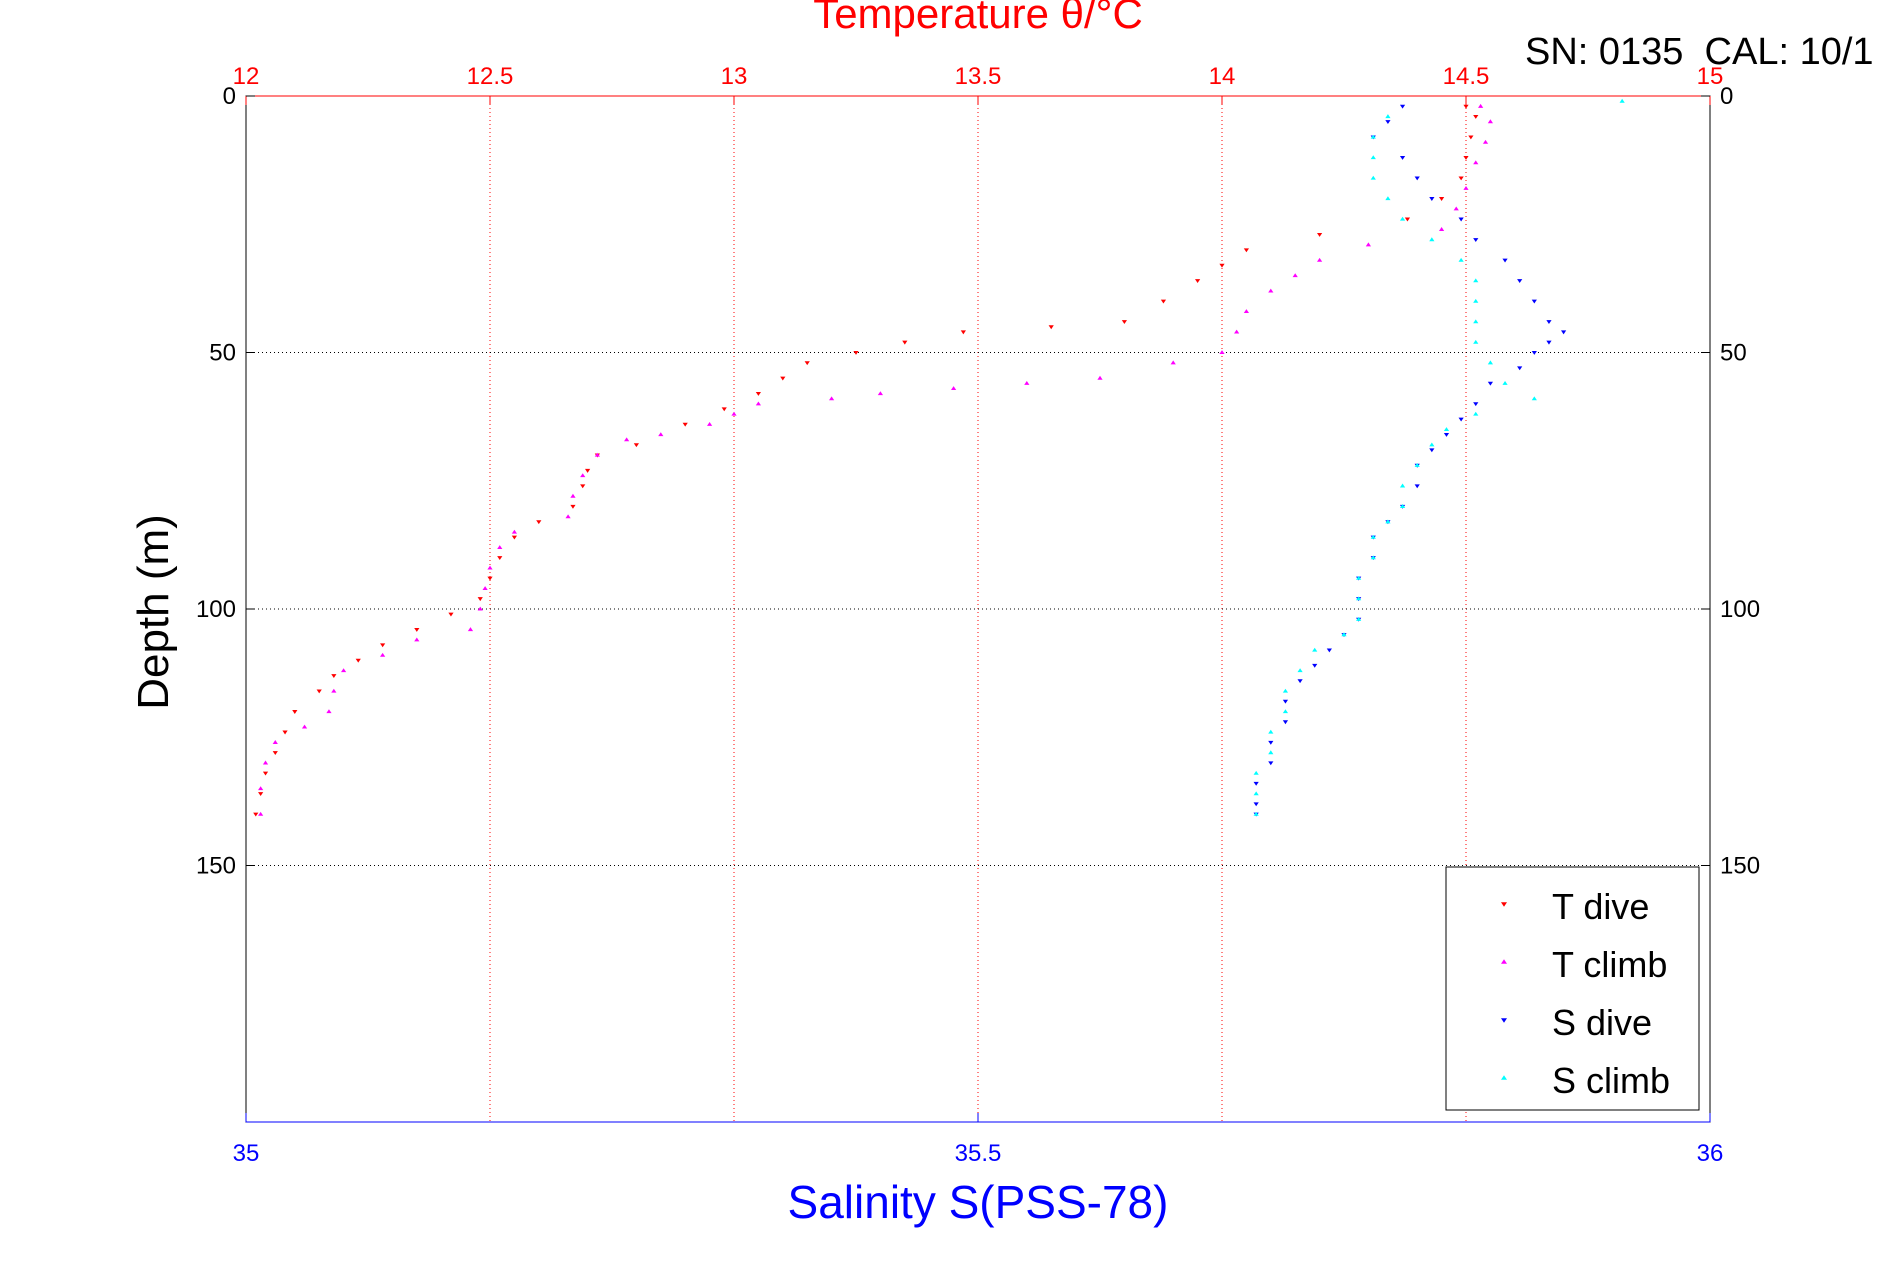 Image resolution: width=1891 pixels, height=1267 pixels. I want to click on chart-title: Temperature θ/°C, so click(978, 18).